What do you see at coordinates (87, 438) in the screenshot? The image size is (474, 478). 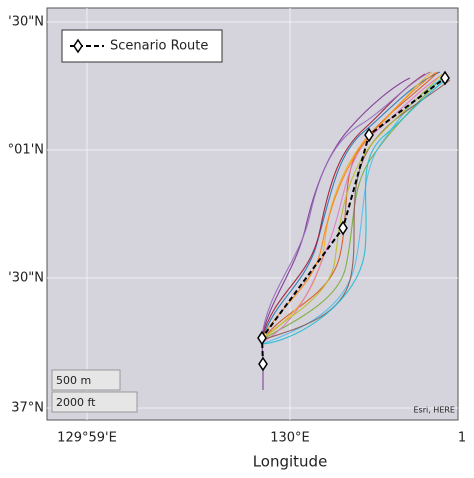 I see `x-tick-label: 129°59'E` at bounding box center [87, 438].